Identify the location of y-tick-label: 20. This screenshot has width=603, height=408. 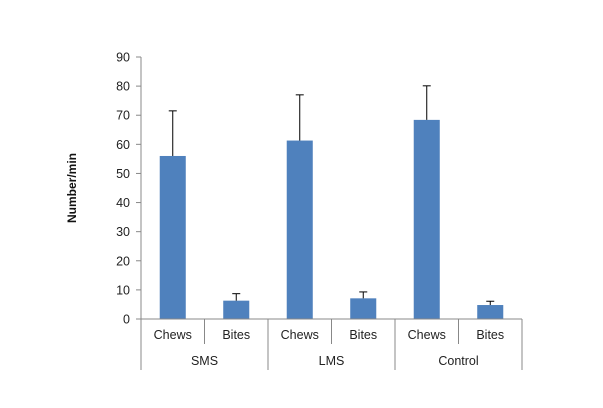
(123, 261).